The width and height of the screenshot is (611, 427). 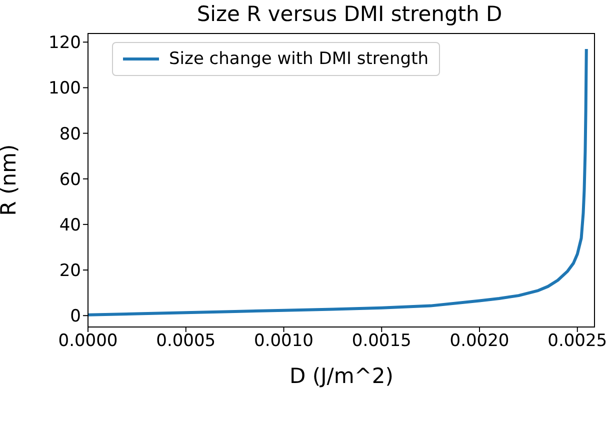 What do you see at coordinates (88, 341) in the screenshot?
I see `x-tick-label: 0.0000` at bounding box center [88, 341].